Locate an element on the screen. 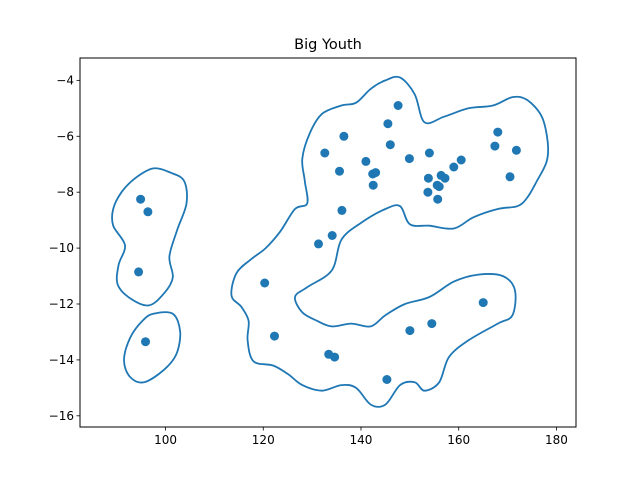 This screenshot has height=480, width=640. x-tick-label: 140 is located at coordinates (361, 440).